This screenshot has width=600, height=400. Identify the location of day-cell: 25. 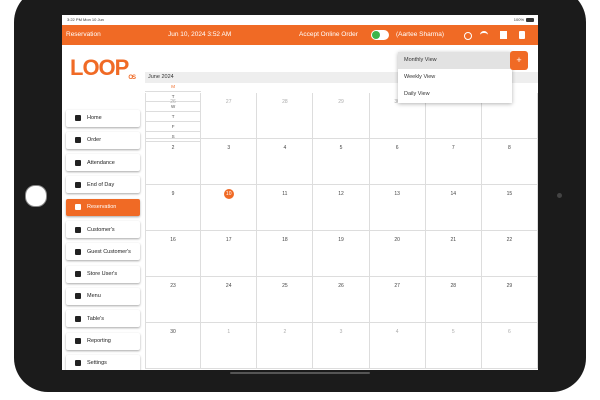
(285, 300).